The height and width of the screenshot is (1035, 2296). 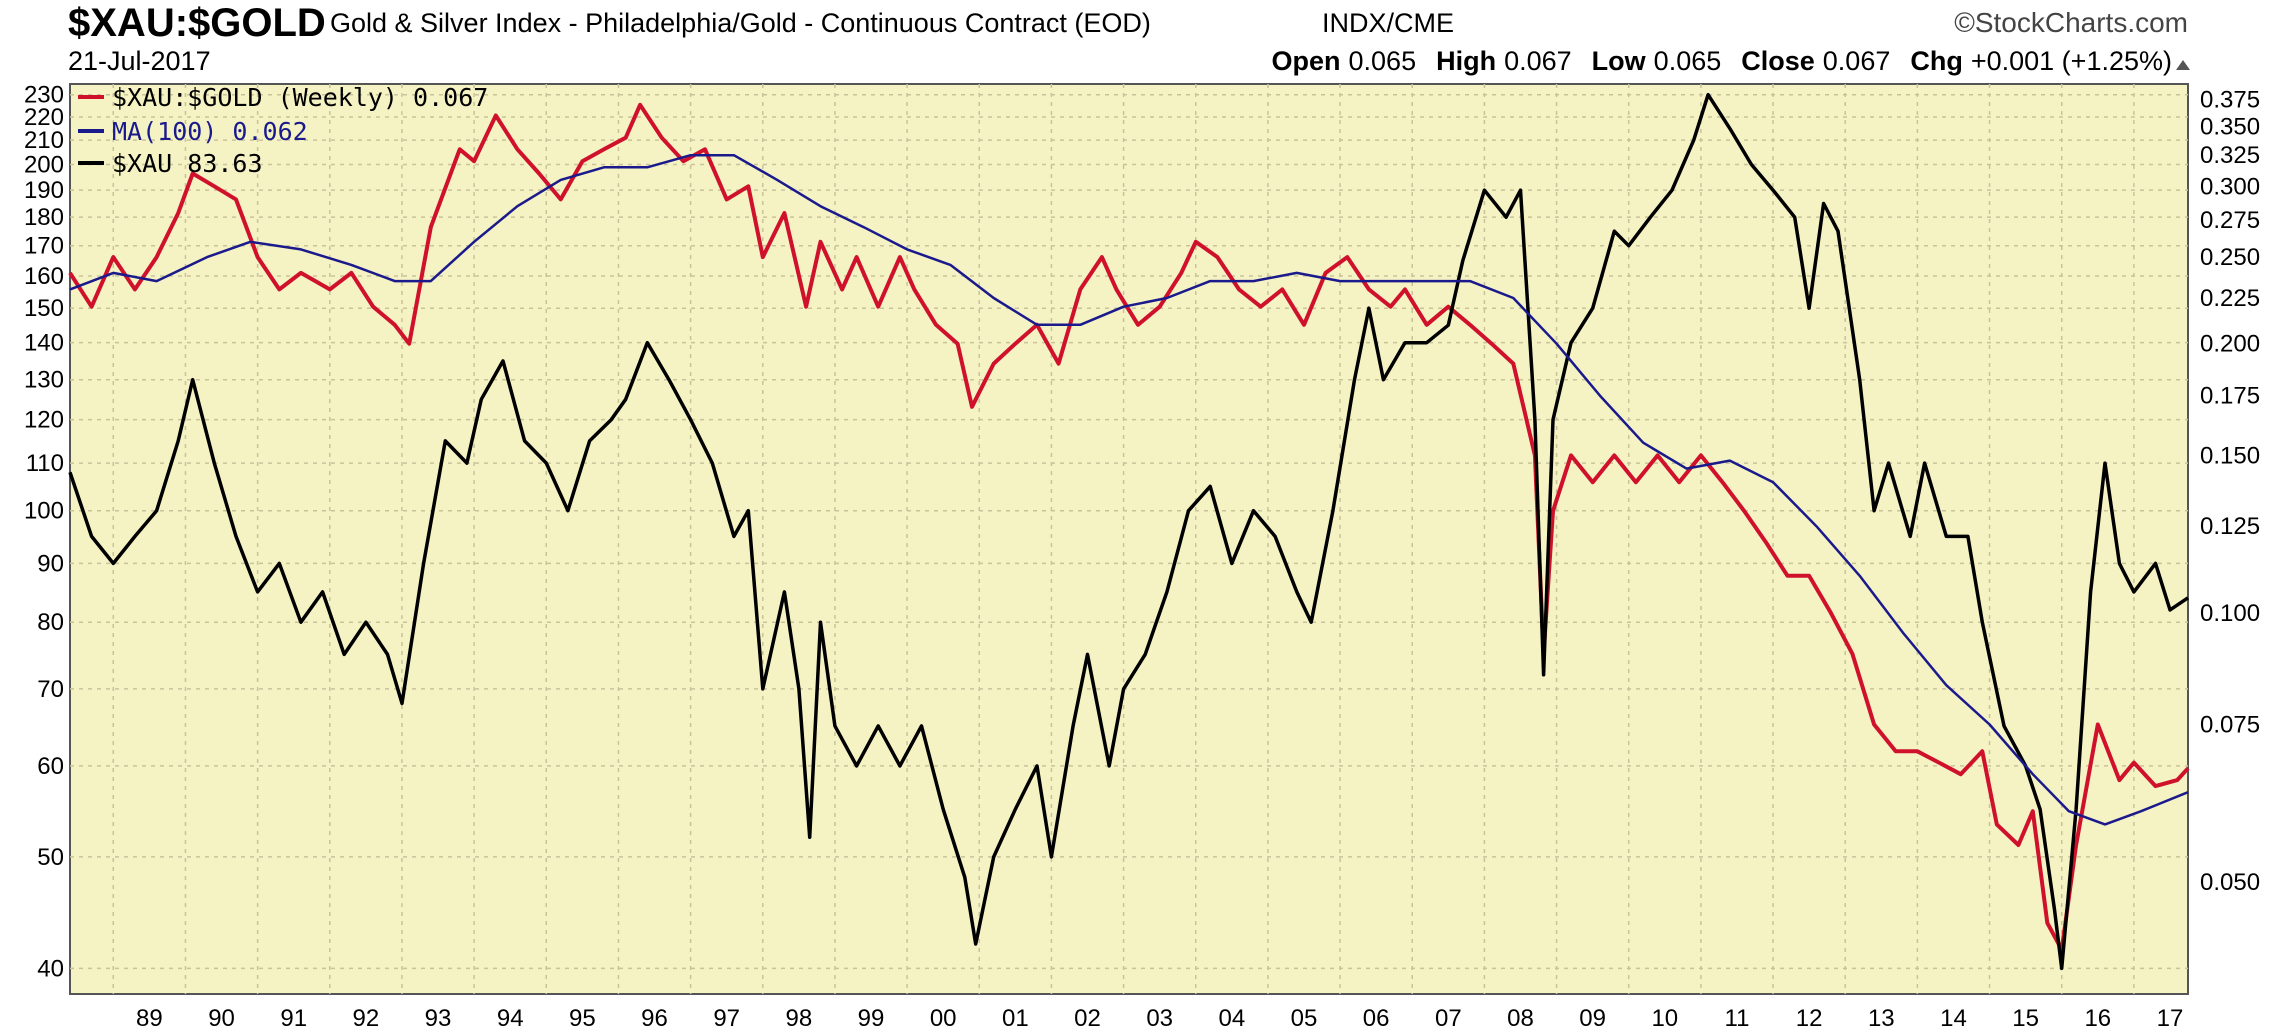 I want to click on x-tick-label: 15, so click(x=2025, y=1018).